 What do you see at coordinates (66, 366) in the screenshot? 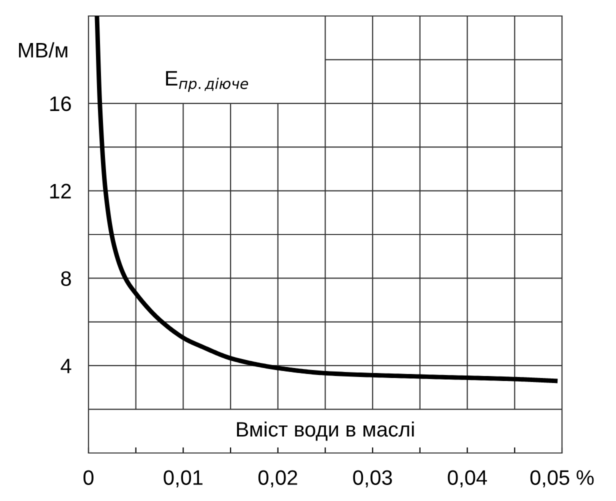
I see `y-tick-label: 4` at bounding box center [66, 366].